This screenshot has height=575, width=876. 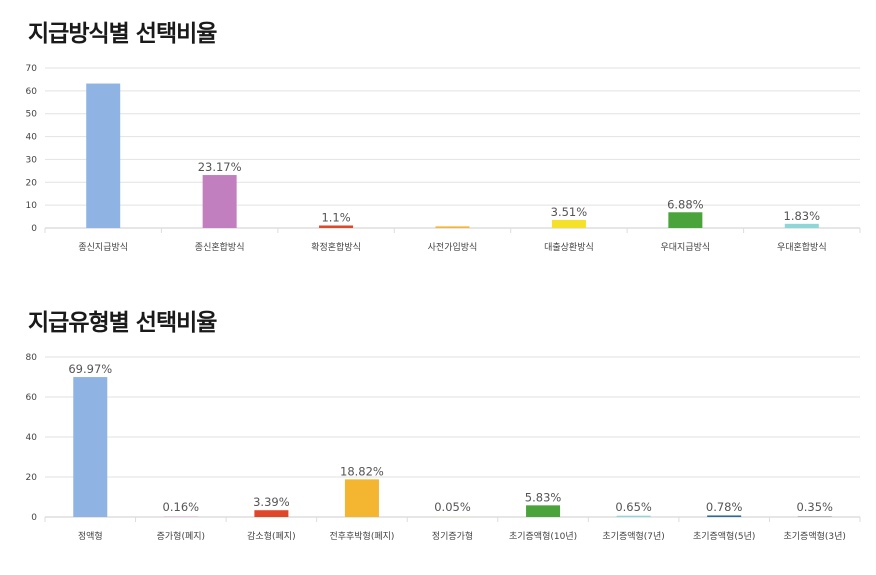 What do you see at coordinates (271, 536) in the screenshot?
I see `category-label: 감소형(폐지)` at bounding box center [271, 536].